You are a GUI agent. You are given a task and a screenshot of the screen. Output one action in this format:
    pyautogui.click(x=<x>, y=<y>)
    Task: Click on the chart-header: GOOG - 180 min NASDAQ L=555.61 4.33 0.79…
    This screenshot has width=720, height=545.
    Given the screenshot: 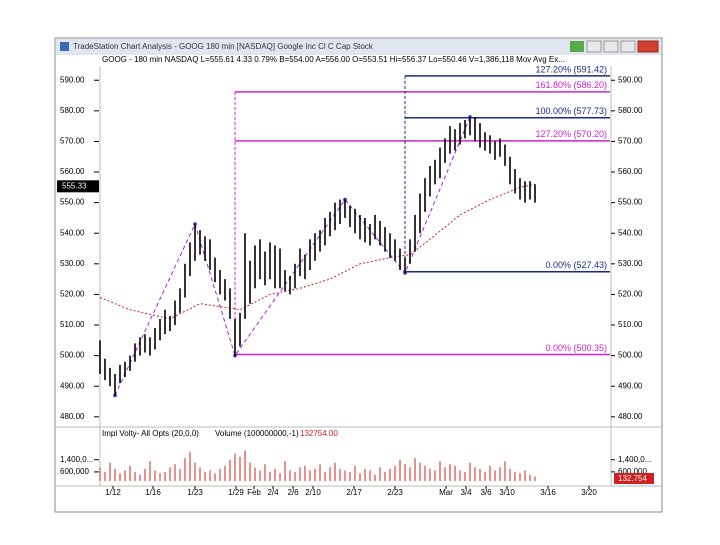 What is the action you would take?
    pyautogui.click(x=333, y=59)
    